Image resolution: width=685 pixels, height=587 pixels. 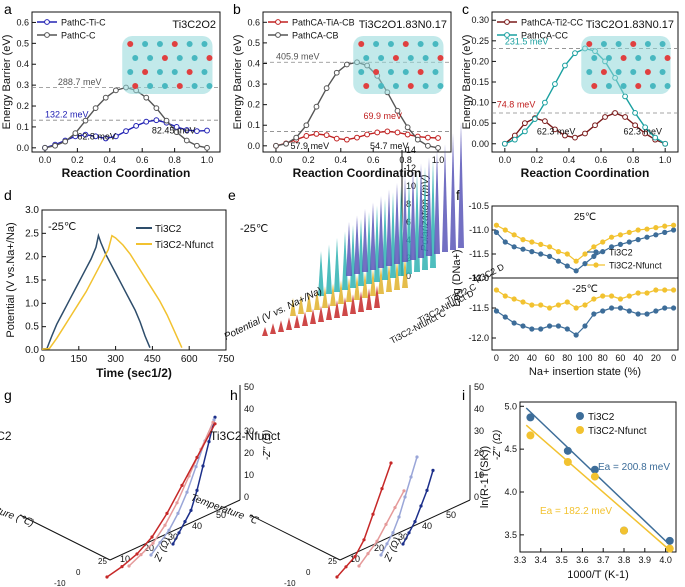 I want to click on nyquist-curve, so click(x=381, y=528).